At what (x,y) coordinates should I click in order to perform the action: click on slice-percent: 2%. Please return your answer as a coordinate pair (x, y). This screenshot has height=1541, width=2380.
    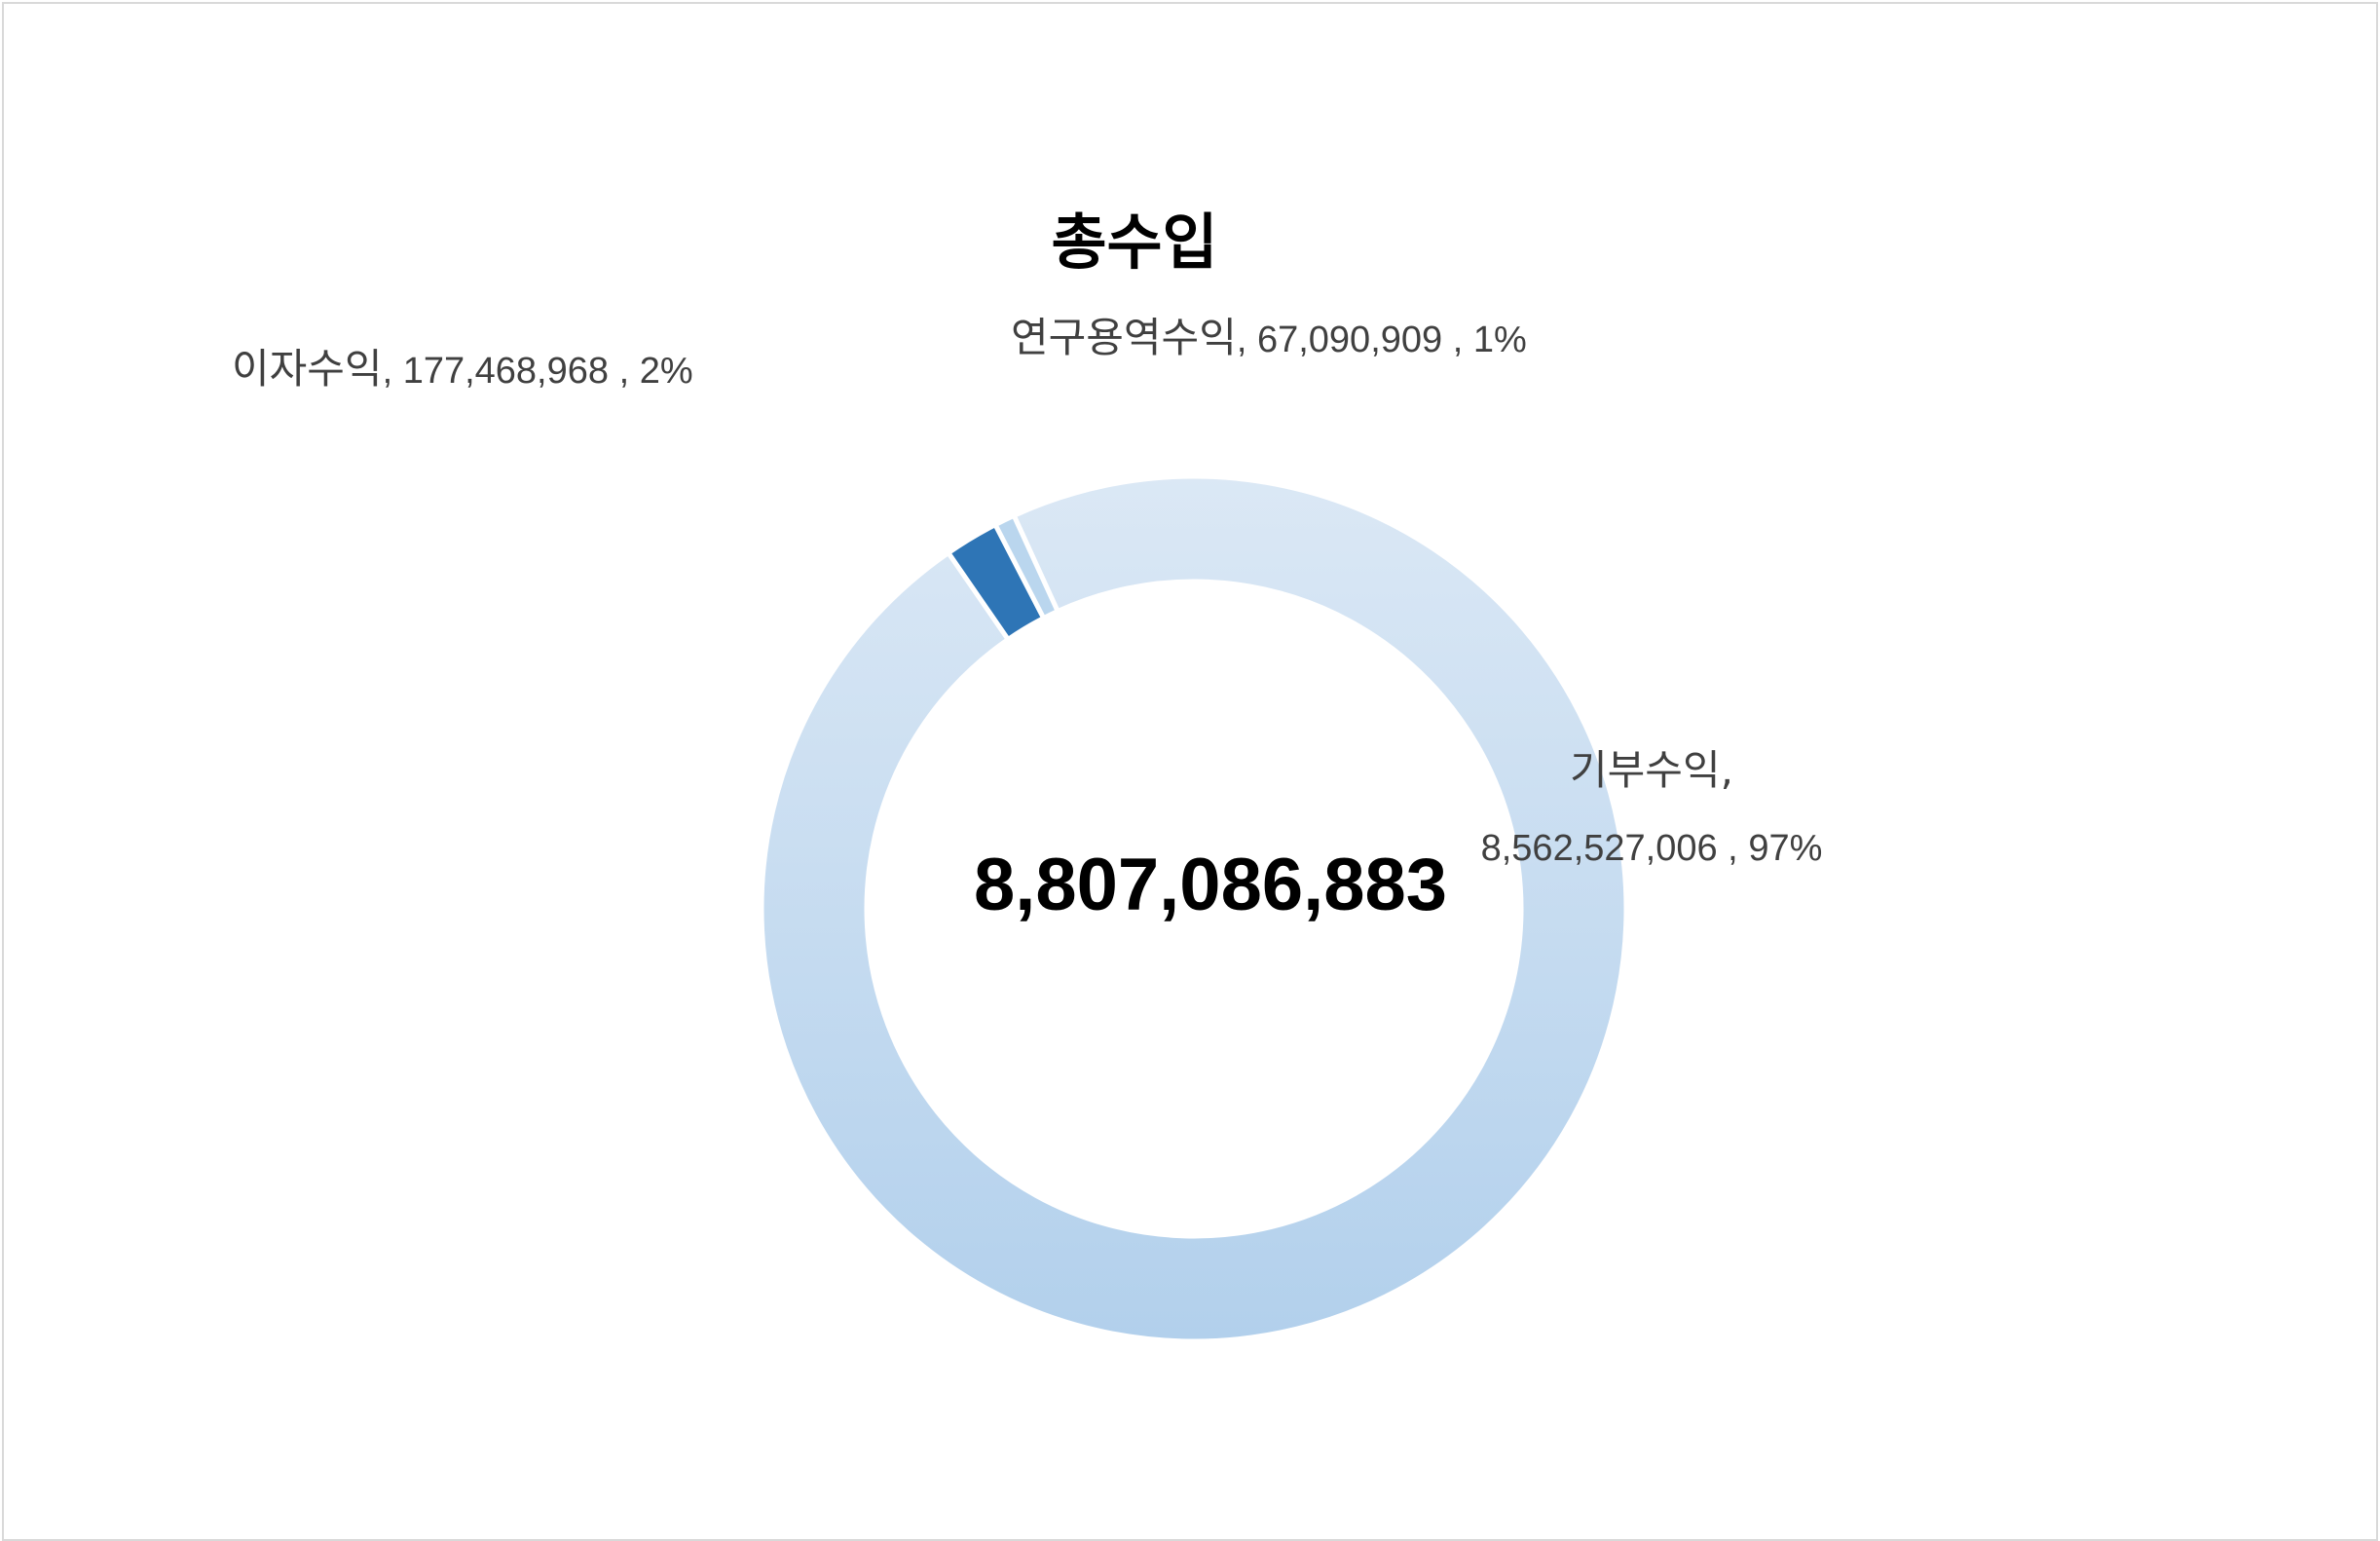
    Looking at the image, I should click on (666, 371).